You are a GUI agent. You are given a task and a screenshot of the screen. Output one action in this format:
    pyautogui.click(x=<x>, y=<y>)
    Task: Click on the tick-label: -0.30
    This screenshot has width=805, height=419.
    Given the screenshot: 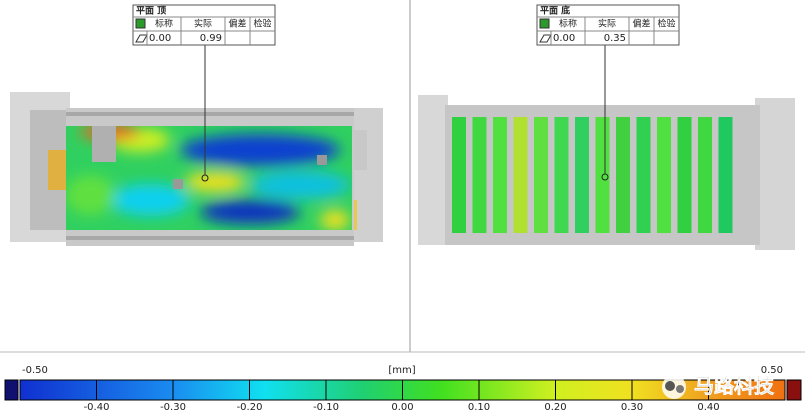 What is the action you would take?
    pyautogui.click(x=173, y=407)
    